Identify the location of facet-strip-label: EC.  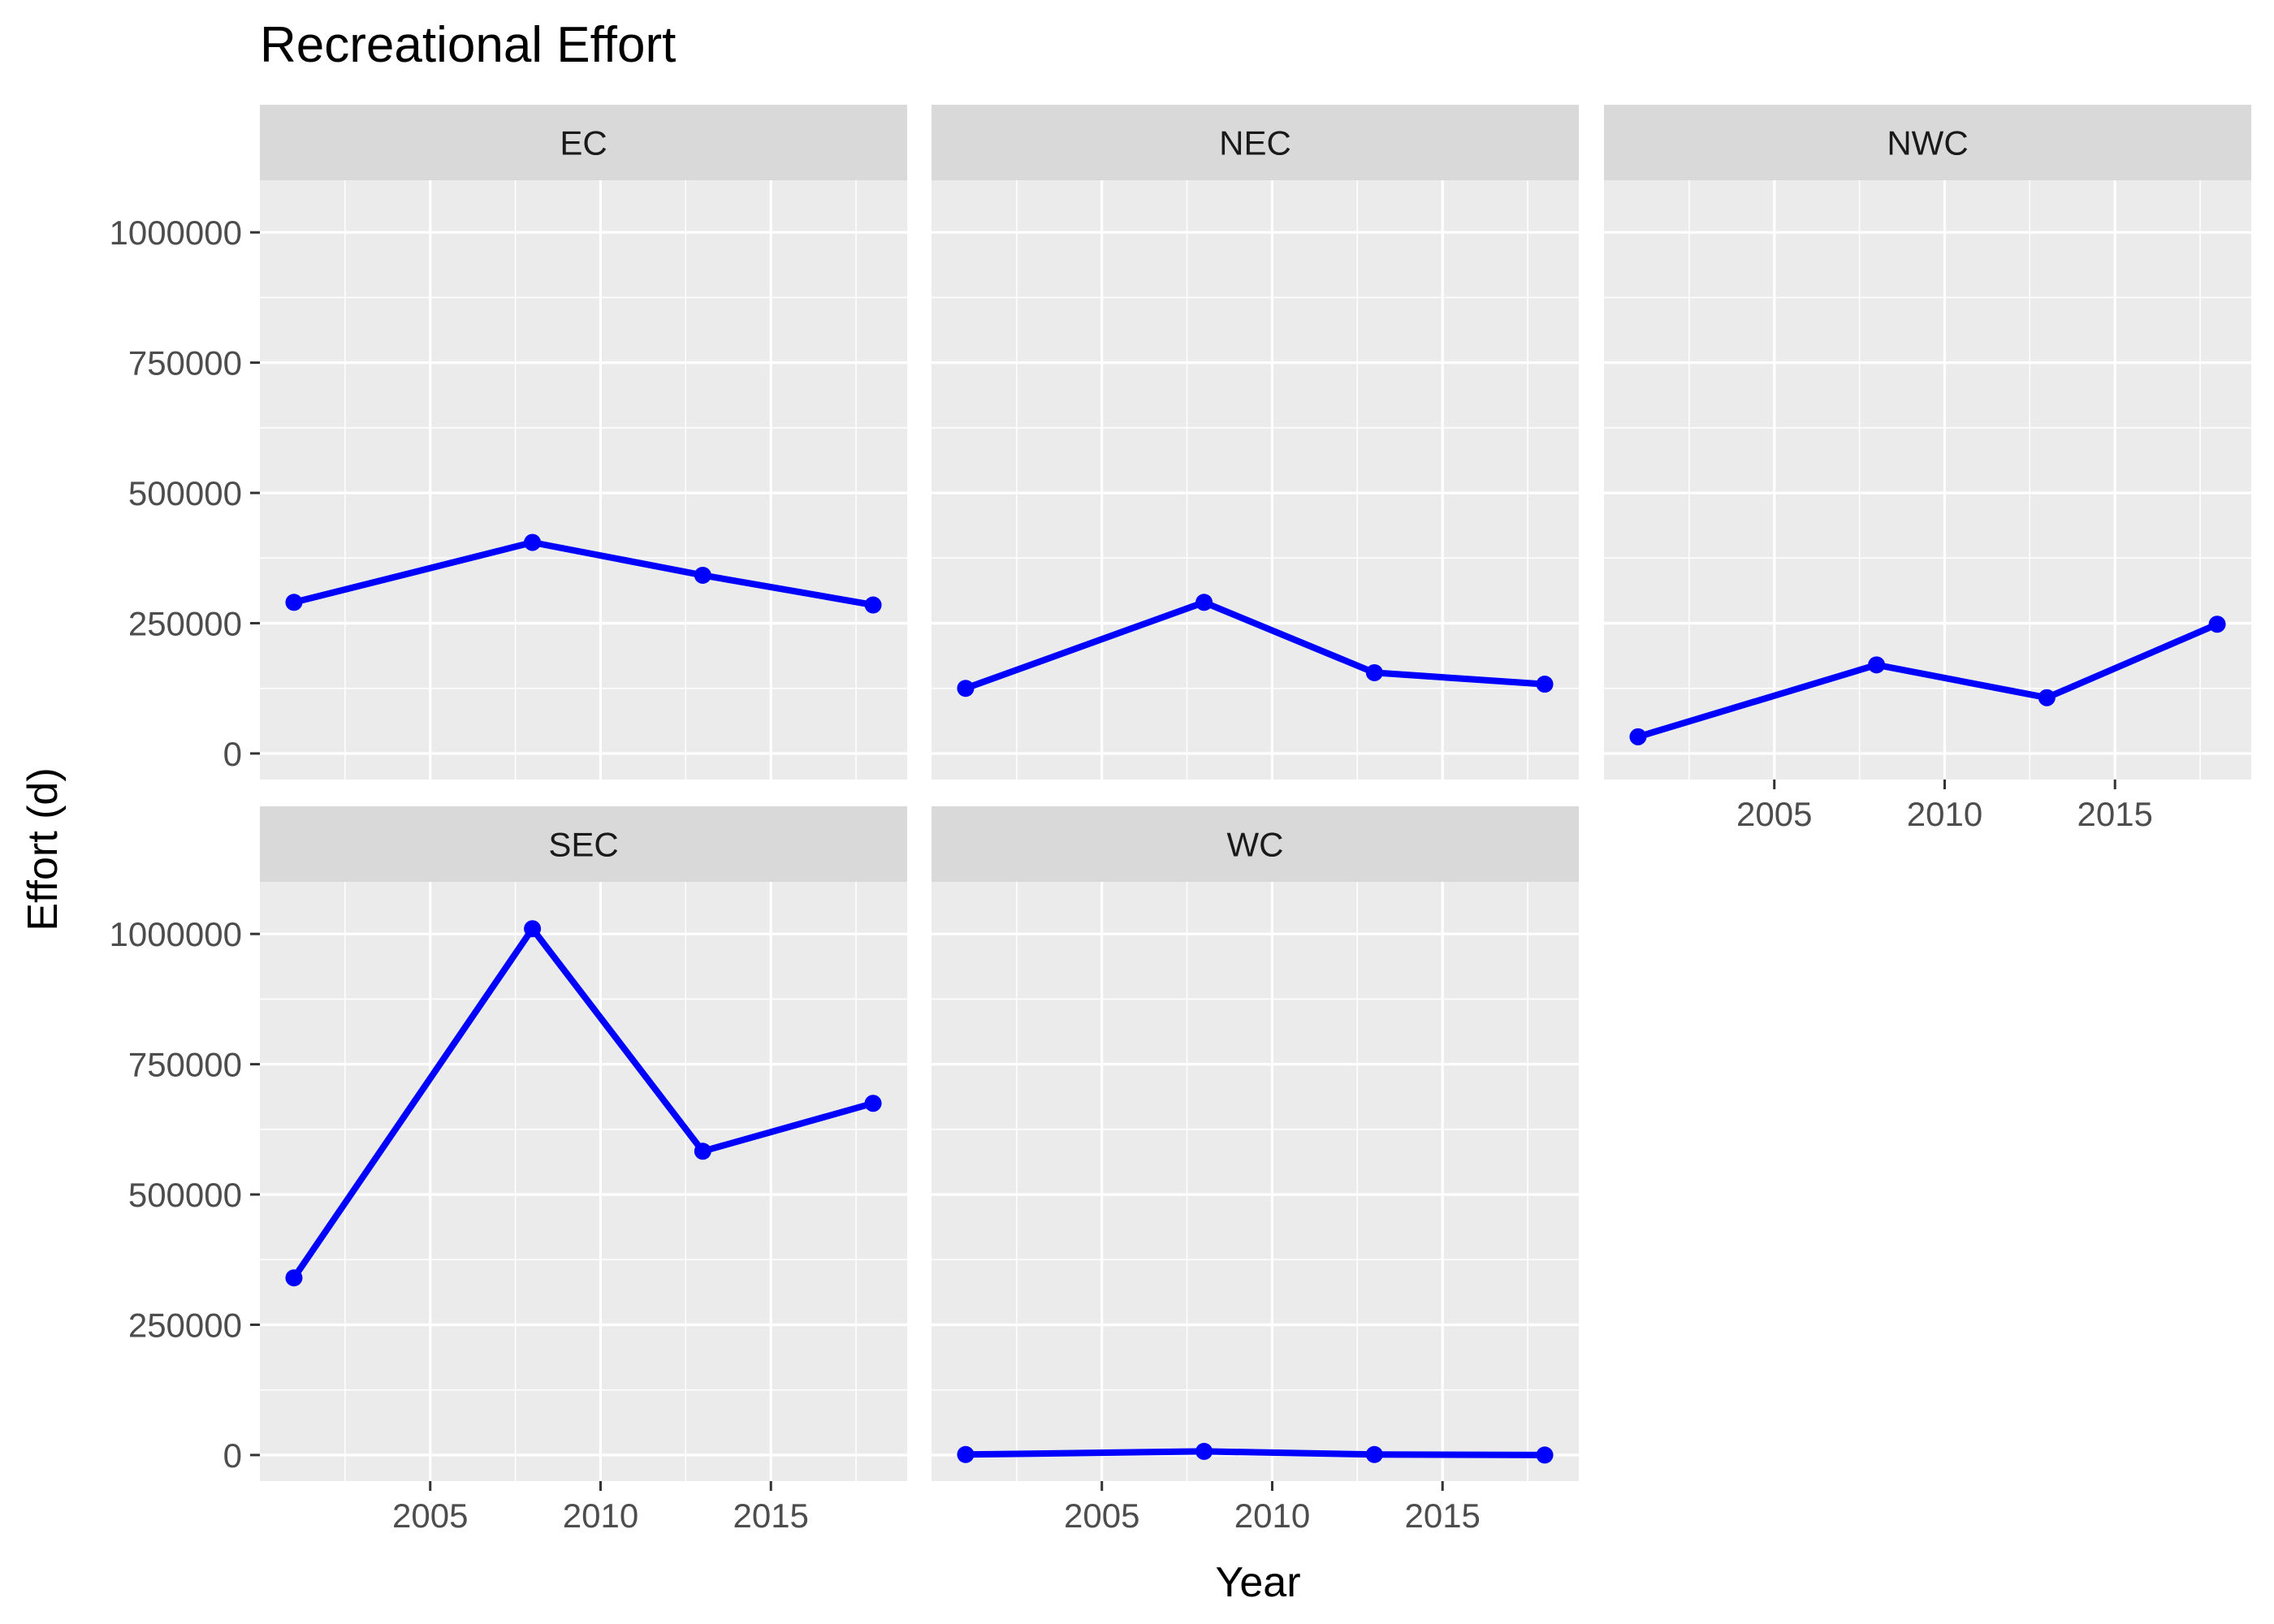
(583, 143).